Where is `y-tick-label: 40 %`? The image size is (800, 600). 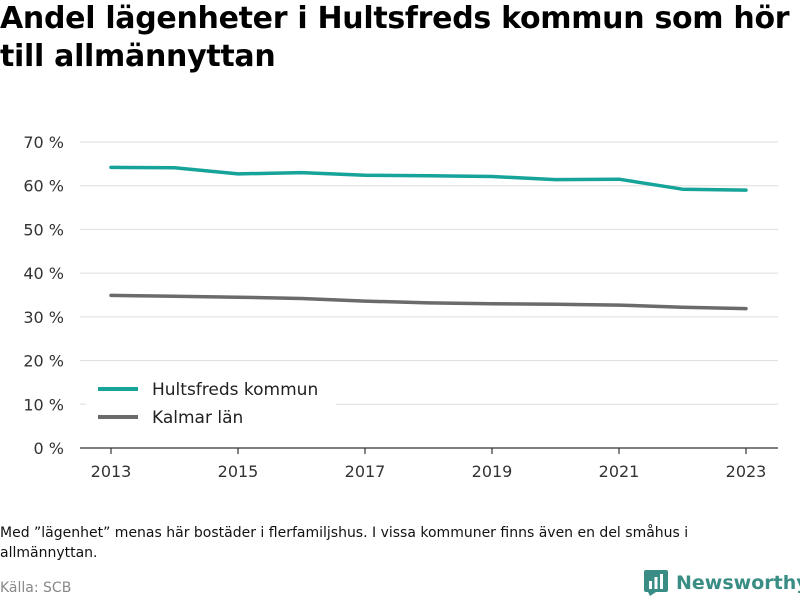 y-tick-label: 40 % is located at coordinates (43, 273).